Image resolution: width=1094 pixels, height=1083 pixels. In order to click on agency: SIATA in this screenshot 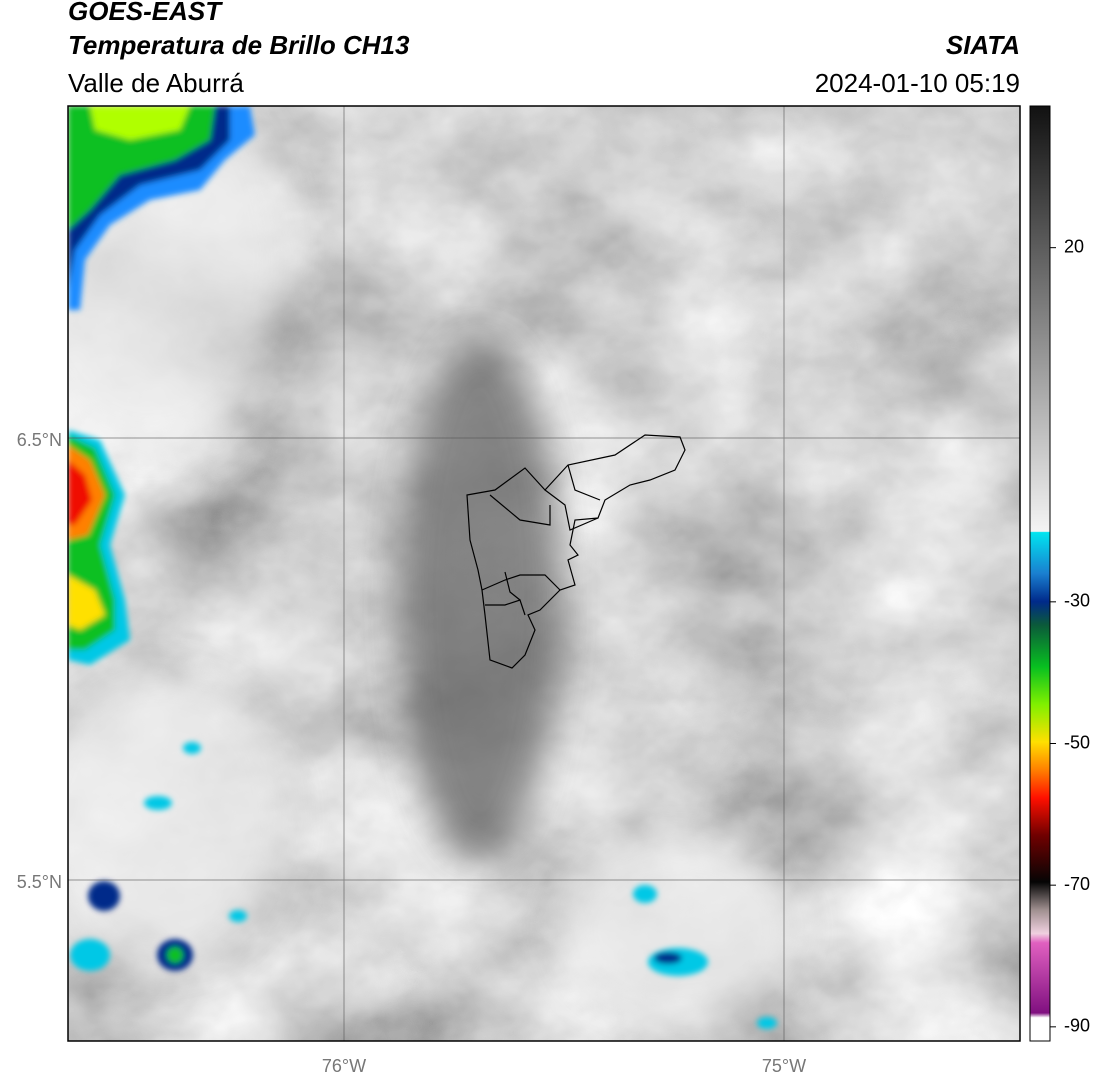, I will do `click(983, 45)`.